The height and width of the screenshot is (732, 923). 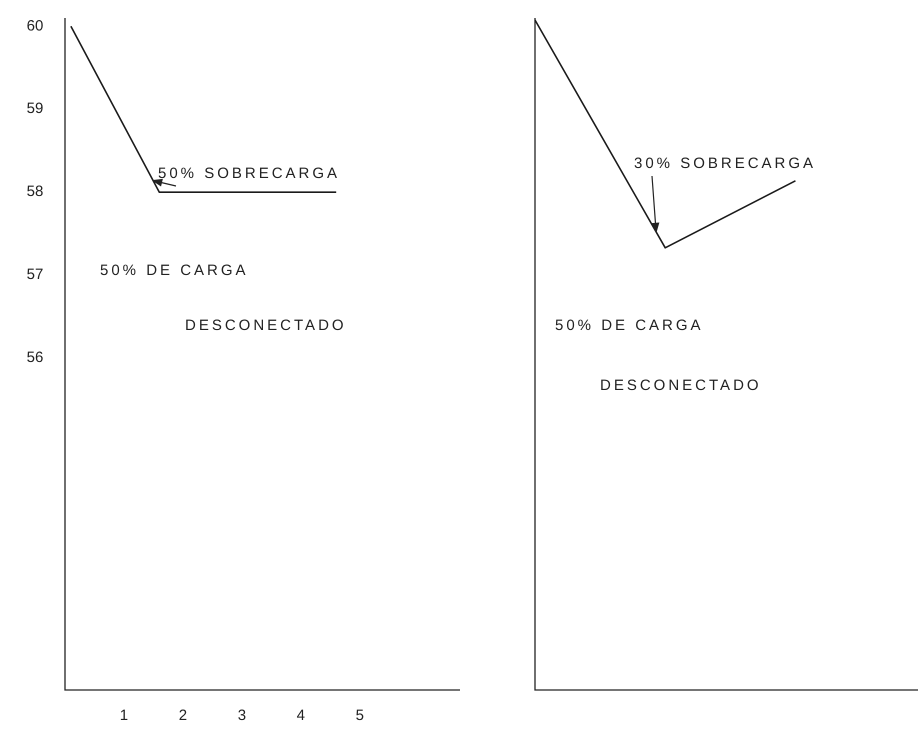 What do you see at coordinates (35, 275) in the screenshot?
I see `y-tick-label: 57` at bounding box center [35, 275].